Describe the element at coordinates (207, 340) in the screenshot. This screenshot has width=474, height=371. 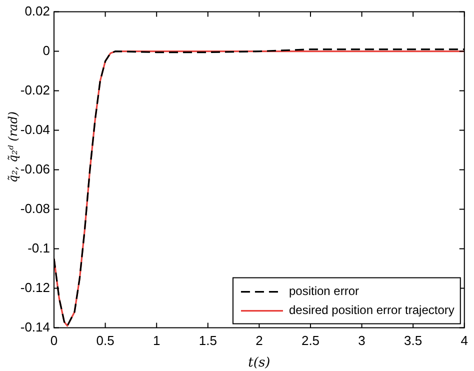
I see `x-tick-label: 1.5` at that location.